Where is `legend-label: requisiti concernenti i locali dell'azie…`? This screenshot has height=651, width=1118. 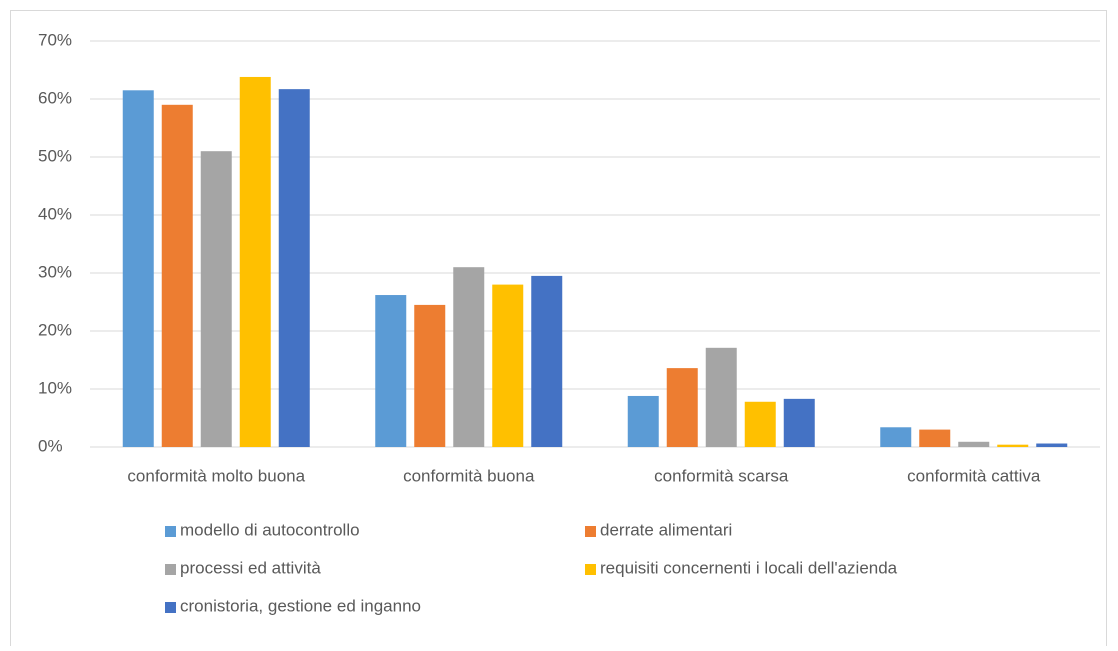 legend-label: requisiti concernenti i locali dell'azie… is located at coordinates (749, 567).